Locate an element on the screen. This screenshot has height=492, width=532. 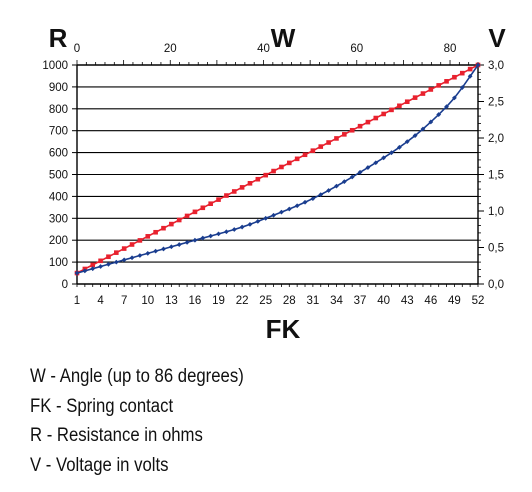
right-tick-label: 3,0 is located at coordinates (496, 66).